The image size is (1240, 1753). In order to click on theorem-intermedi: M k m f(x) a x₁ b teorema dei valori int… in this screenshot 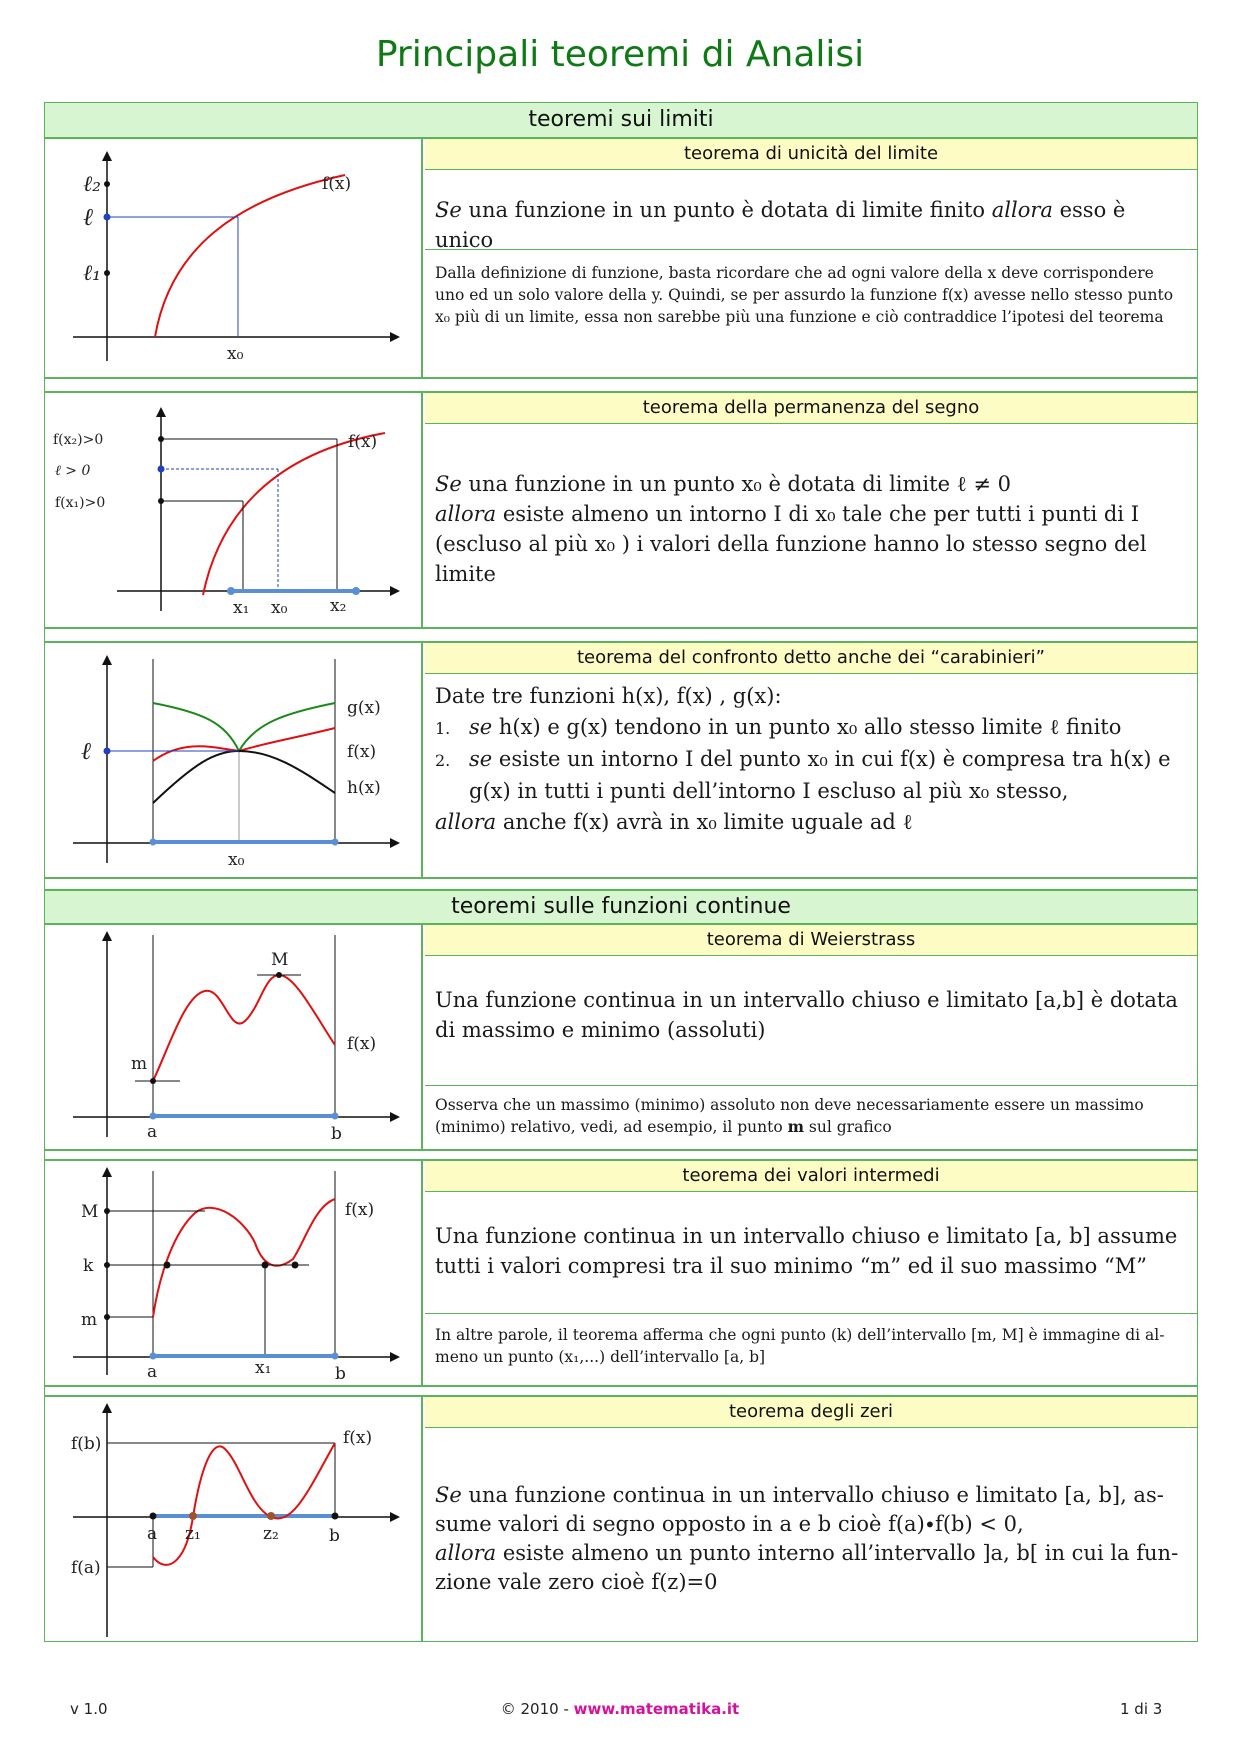, I will do `click(621, 1273)`.